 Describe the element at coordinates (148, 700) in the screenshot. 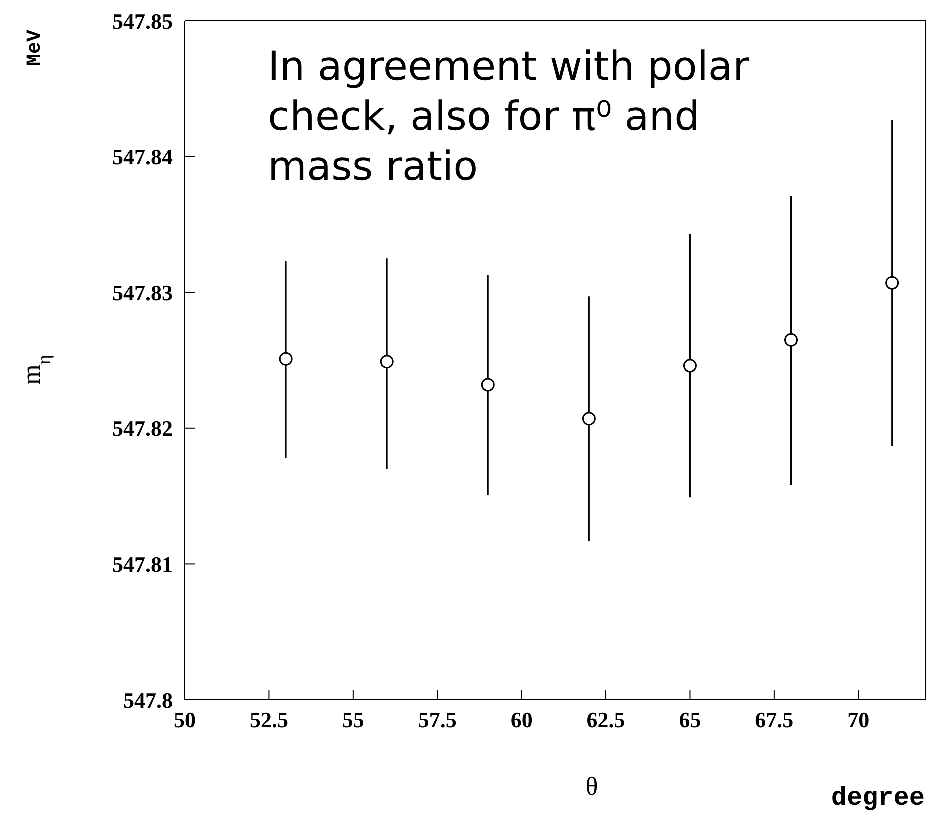

I see `y-tick-label: 547.8` at that location.